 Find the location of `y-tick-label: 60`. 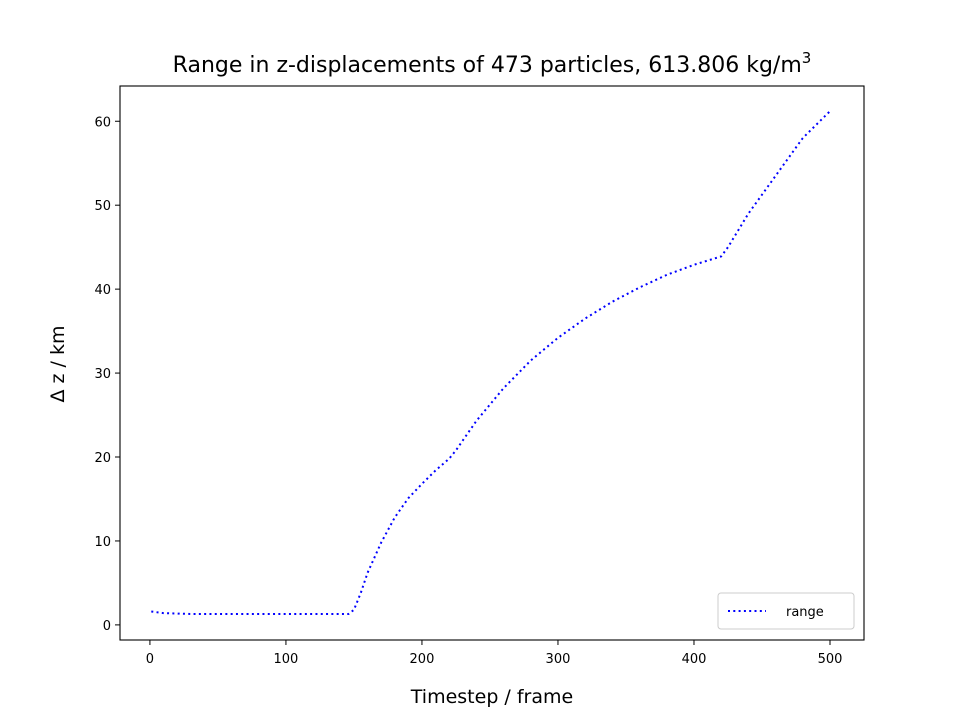

y-tick-label: 60 is located at coordinates (102, 122).